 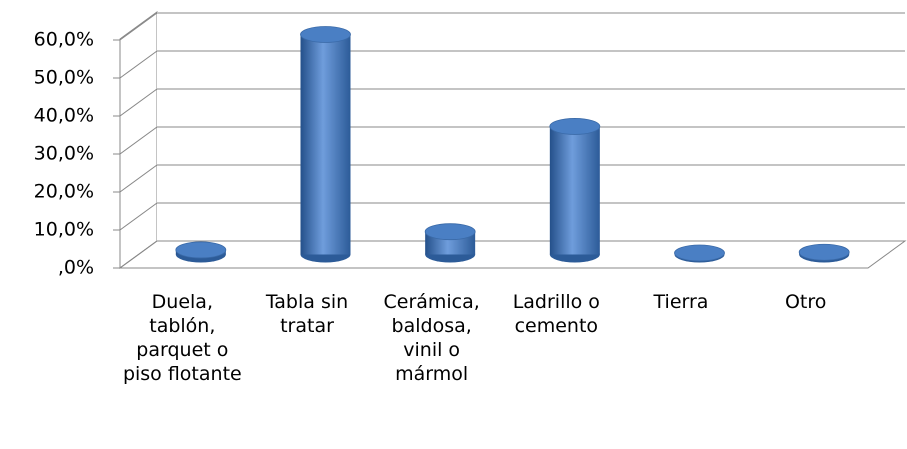 What do you see at coordinates (64, 154) in the screenshot?
I see `y-tick-label: 30,0%` at bounding box center [64, 154].